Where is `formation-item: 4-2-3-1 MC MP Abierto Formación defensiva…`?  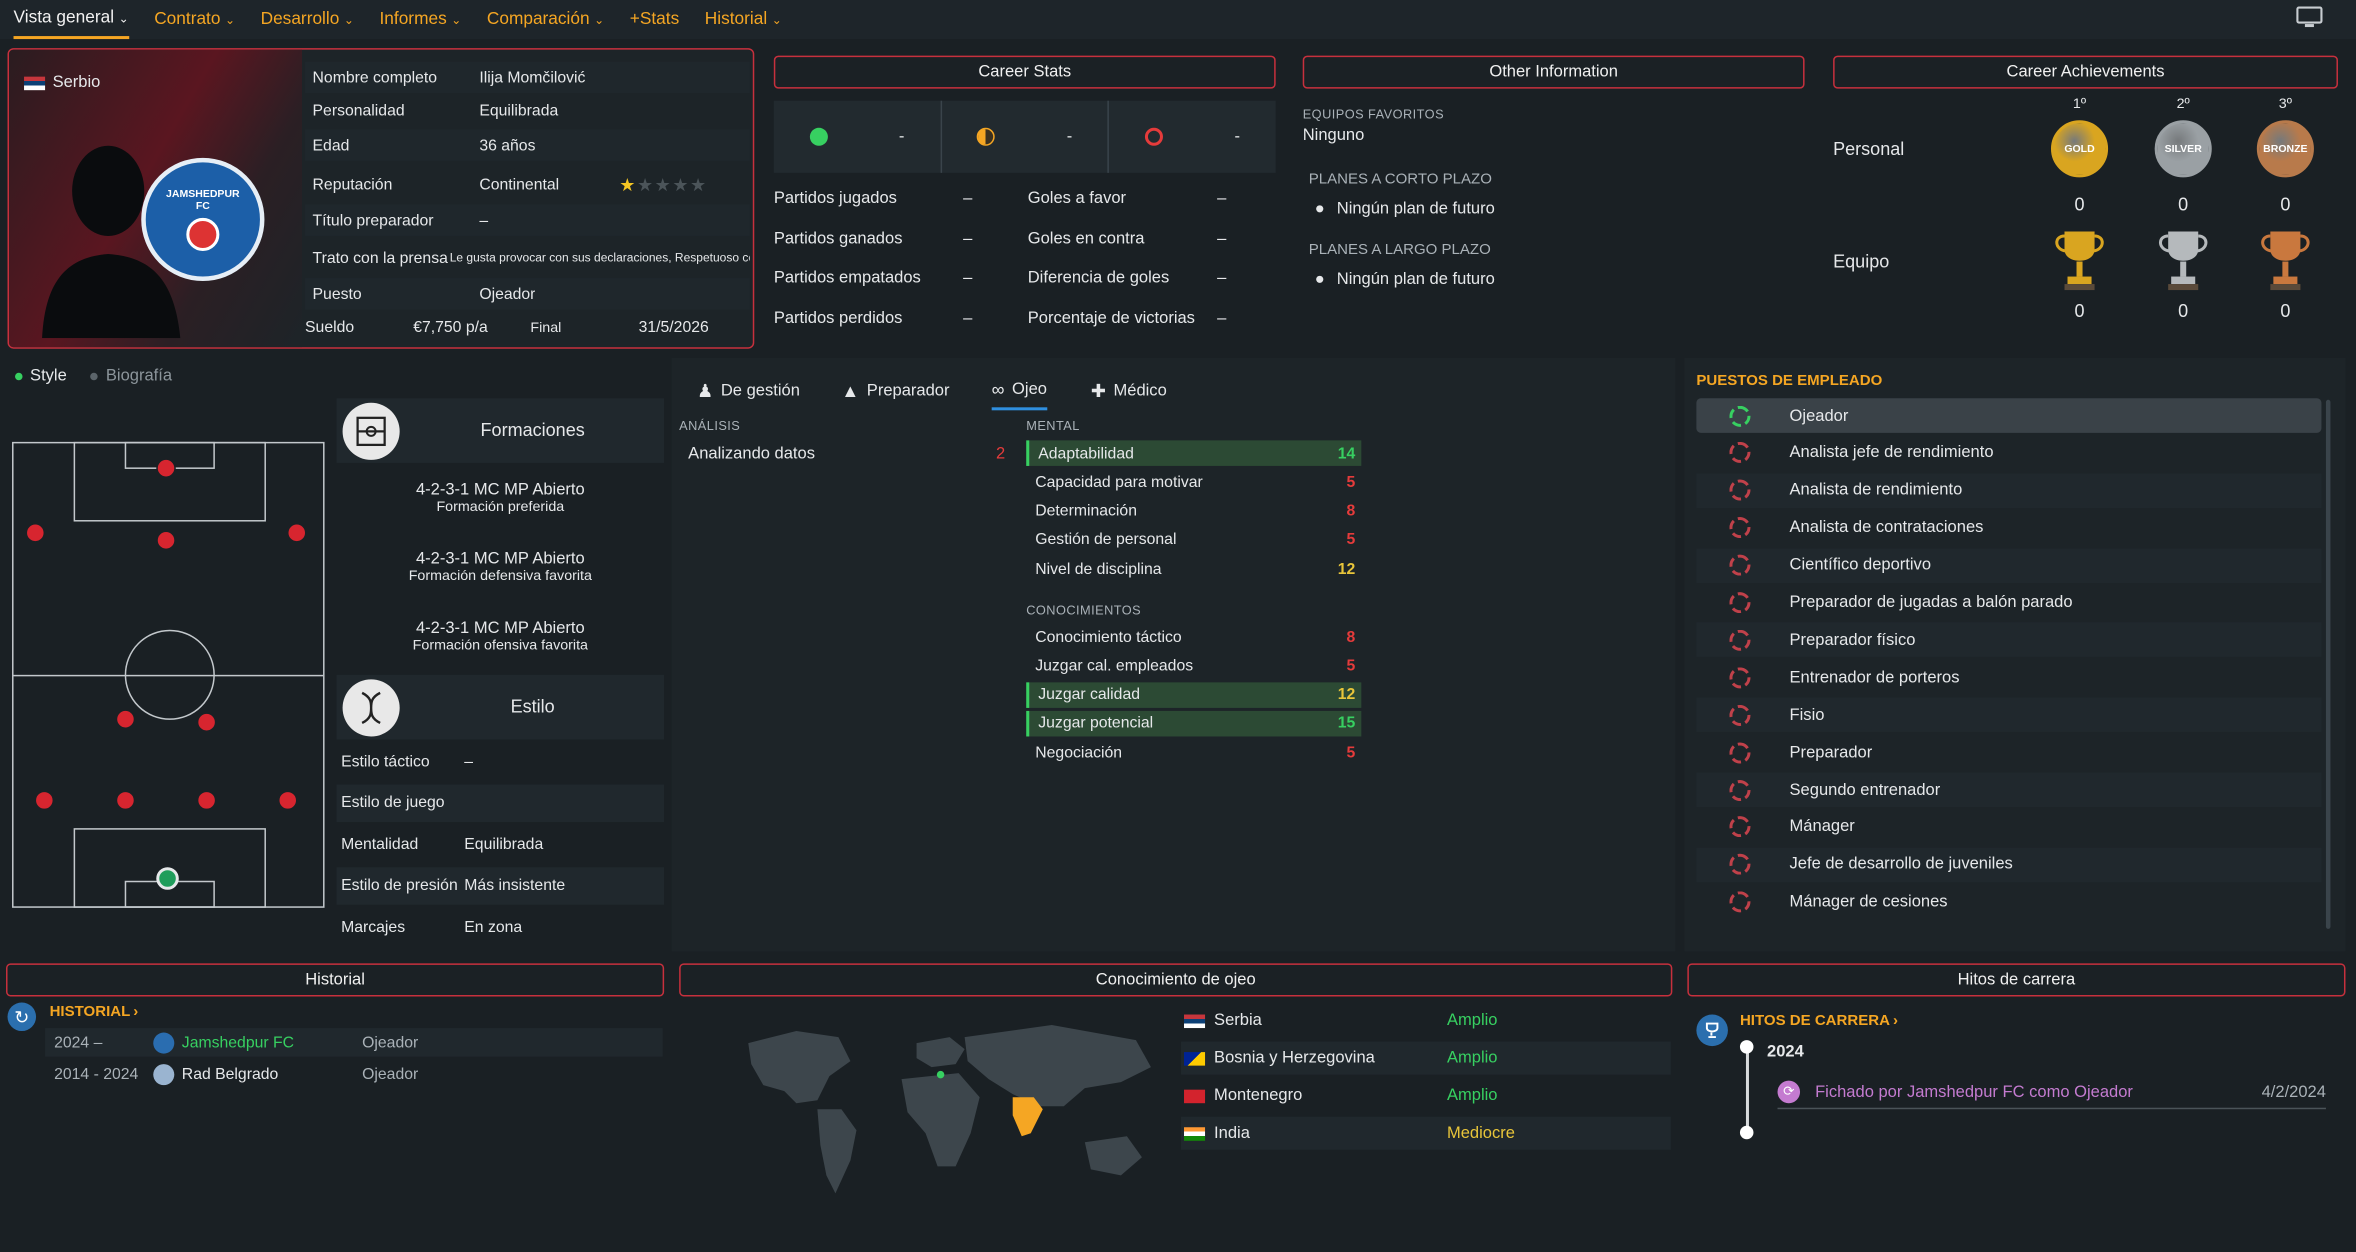 formation-item: 4-2-3-1 MC MP Abierto Formación defensiva… is located at coordinates (501, 567).